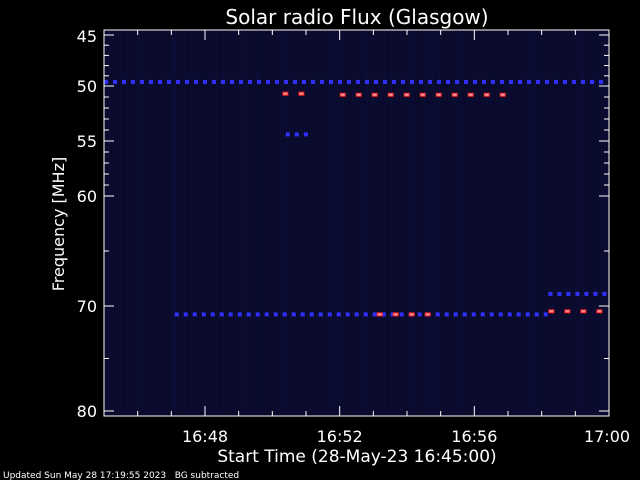 This screenshot has width=640, height=480. Describe the element at coordinates (356, 17) in the screenshot. I see `chart-title: Solar radio Flux (Glasgow)` at that location.